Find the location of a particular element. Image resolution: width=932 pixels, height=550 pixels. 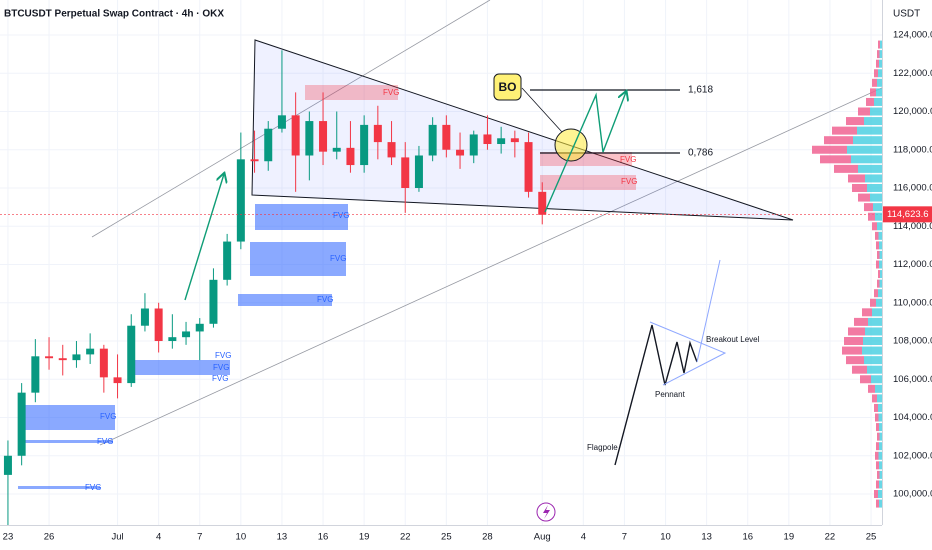

volume-profile is located at coordinates (847, 274).